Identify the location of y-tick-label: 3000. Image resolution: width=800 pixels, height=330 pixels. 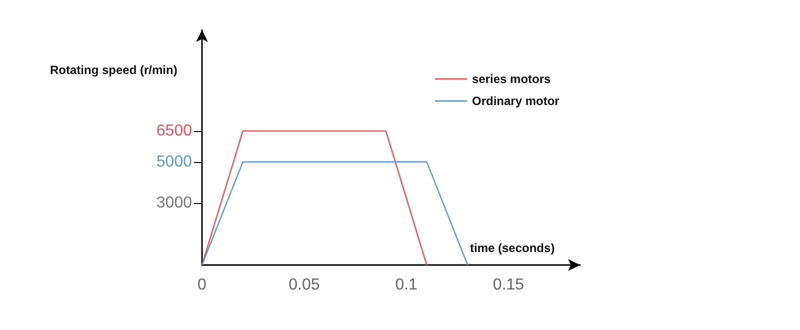
(174, 203).